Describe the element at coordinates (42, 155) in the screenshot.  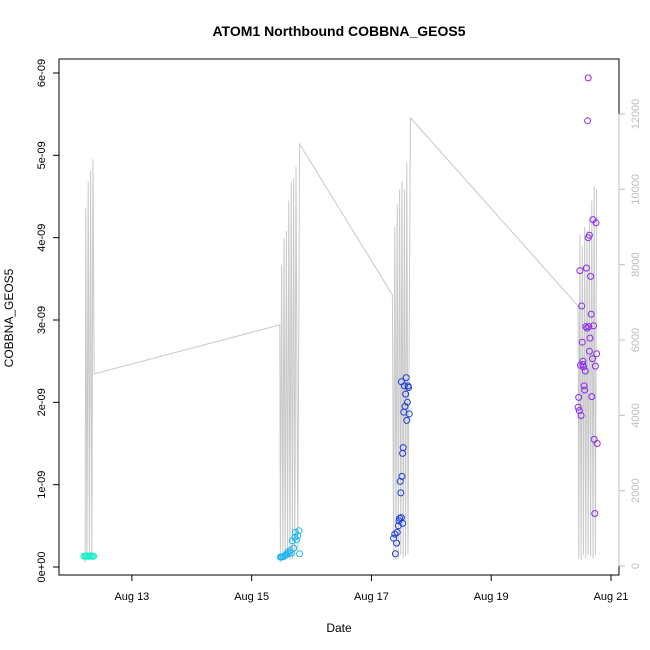
I see `y-tick-label: 5e-09` at that location.